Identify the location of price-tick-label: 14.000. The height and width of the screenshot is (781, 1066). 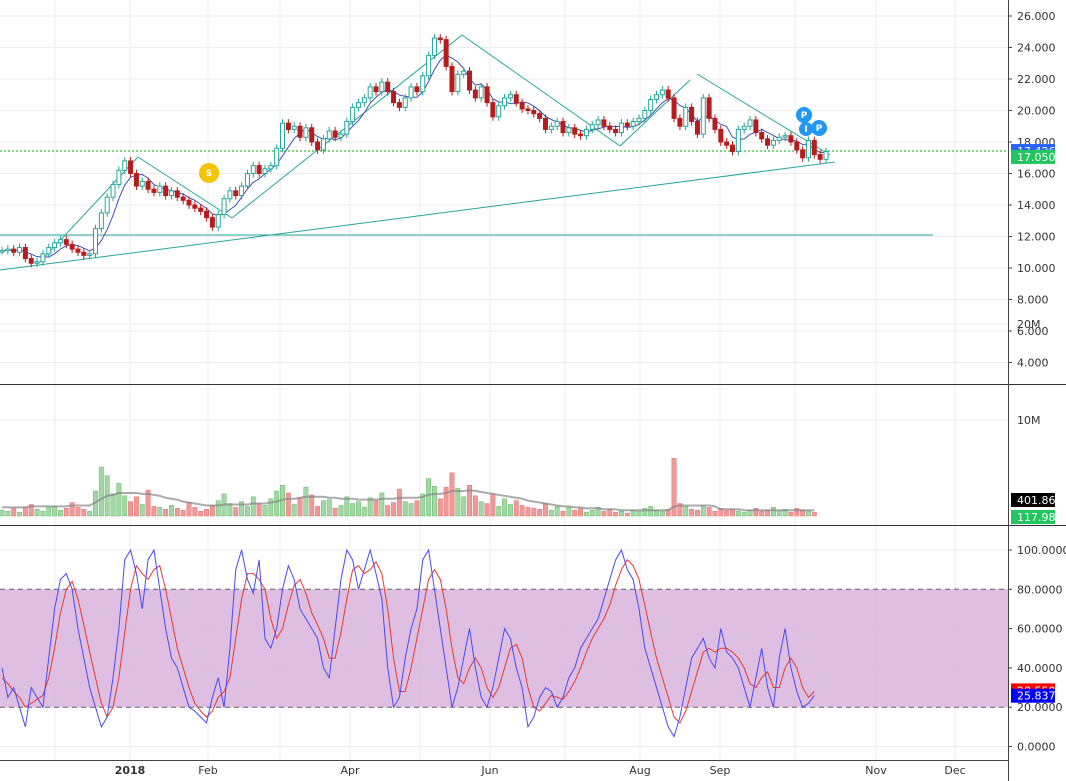
(1036, 205).